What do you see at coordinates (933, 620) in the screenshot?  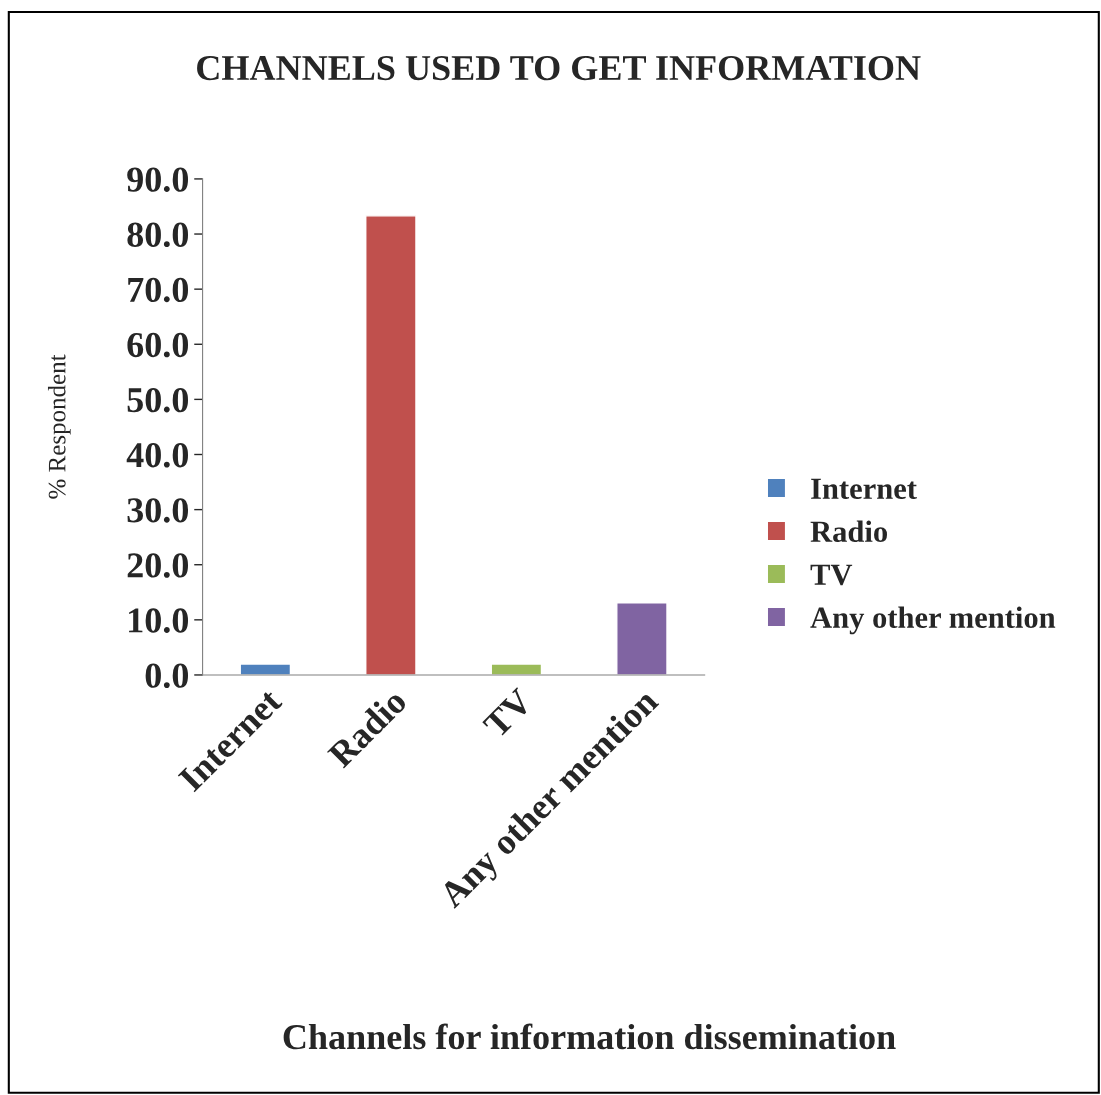 I see `legend-label: Any other mention` at bounding box center [933, 620].